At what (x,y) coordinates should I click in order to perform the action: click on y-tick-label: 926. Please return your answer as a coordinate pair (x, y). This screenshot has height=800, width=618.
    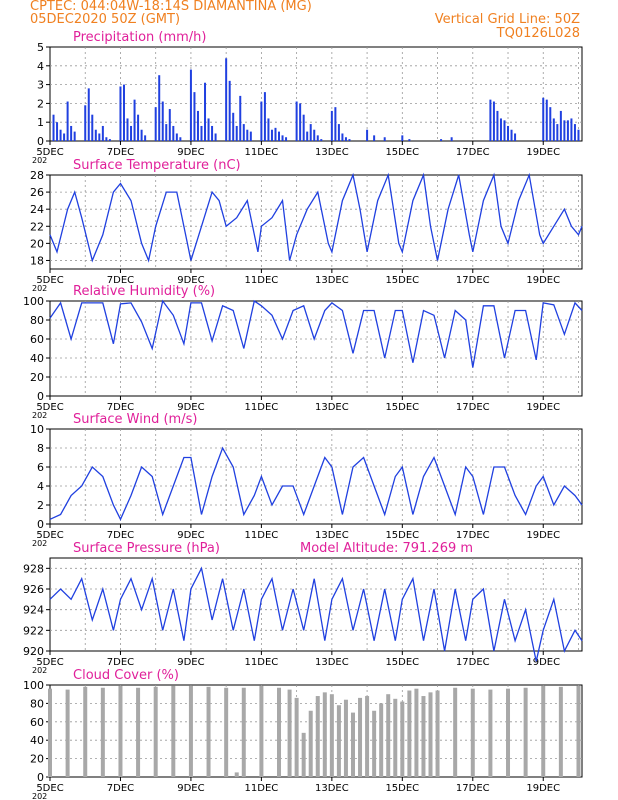
    Looking at the image, I should click on (33, 589).